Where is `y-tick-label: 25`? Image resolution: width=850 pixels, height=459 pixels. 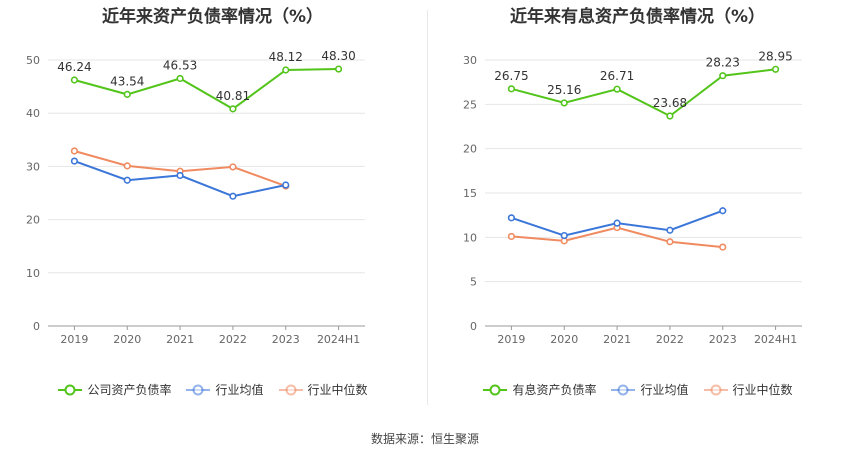 y-tick-label: 25 is located at coordinates (470, 104).